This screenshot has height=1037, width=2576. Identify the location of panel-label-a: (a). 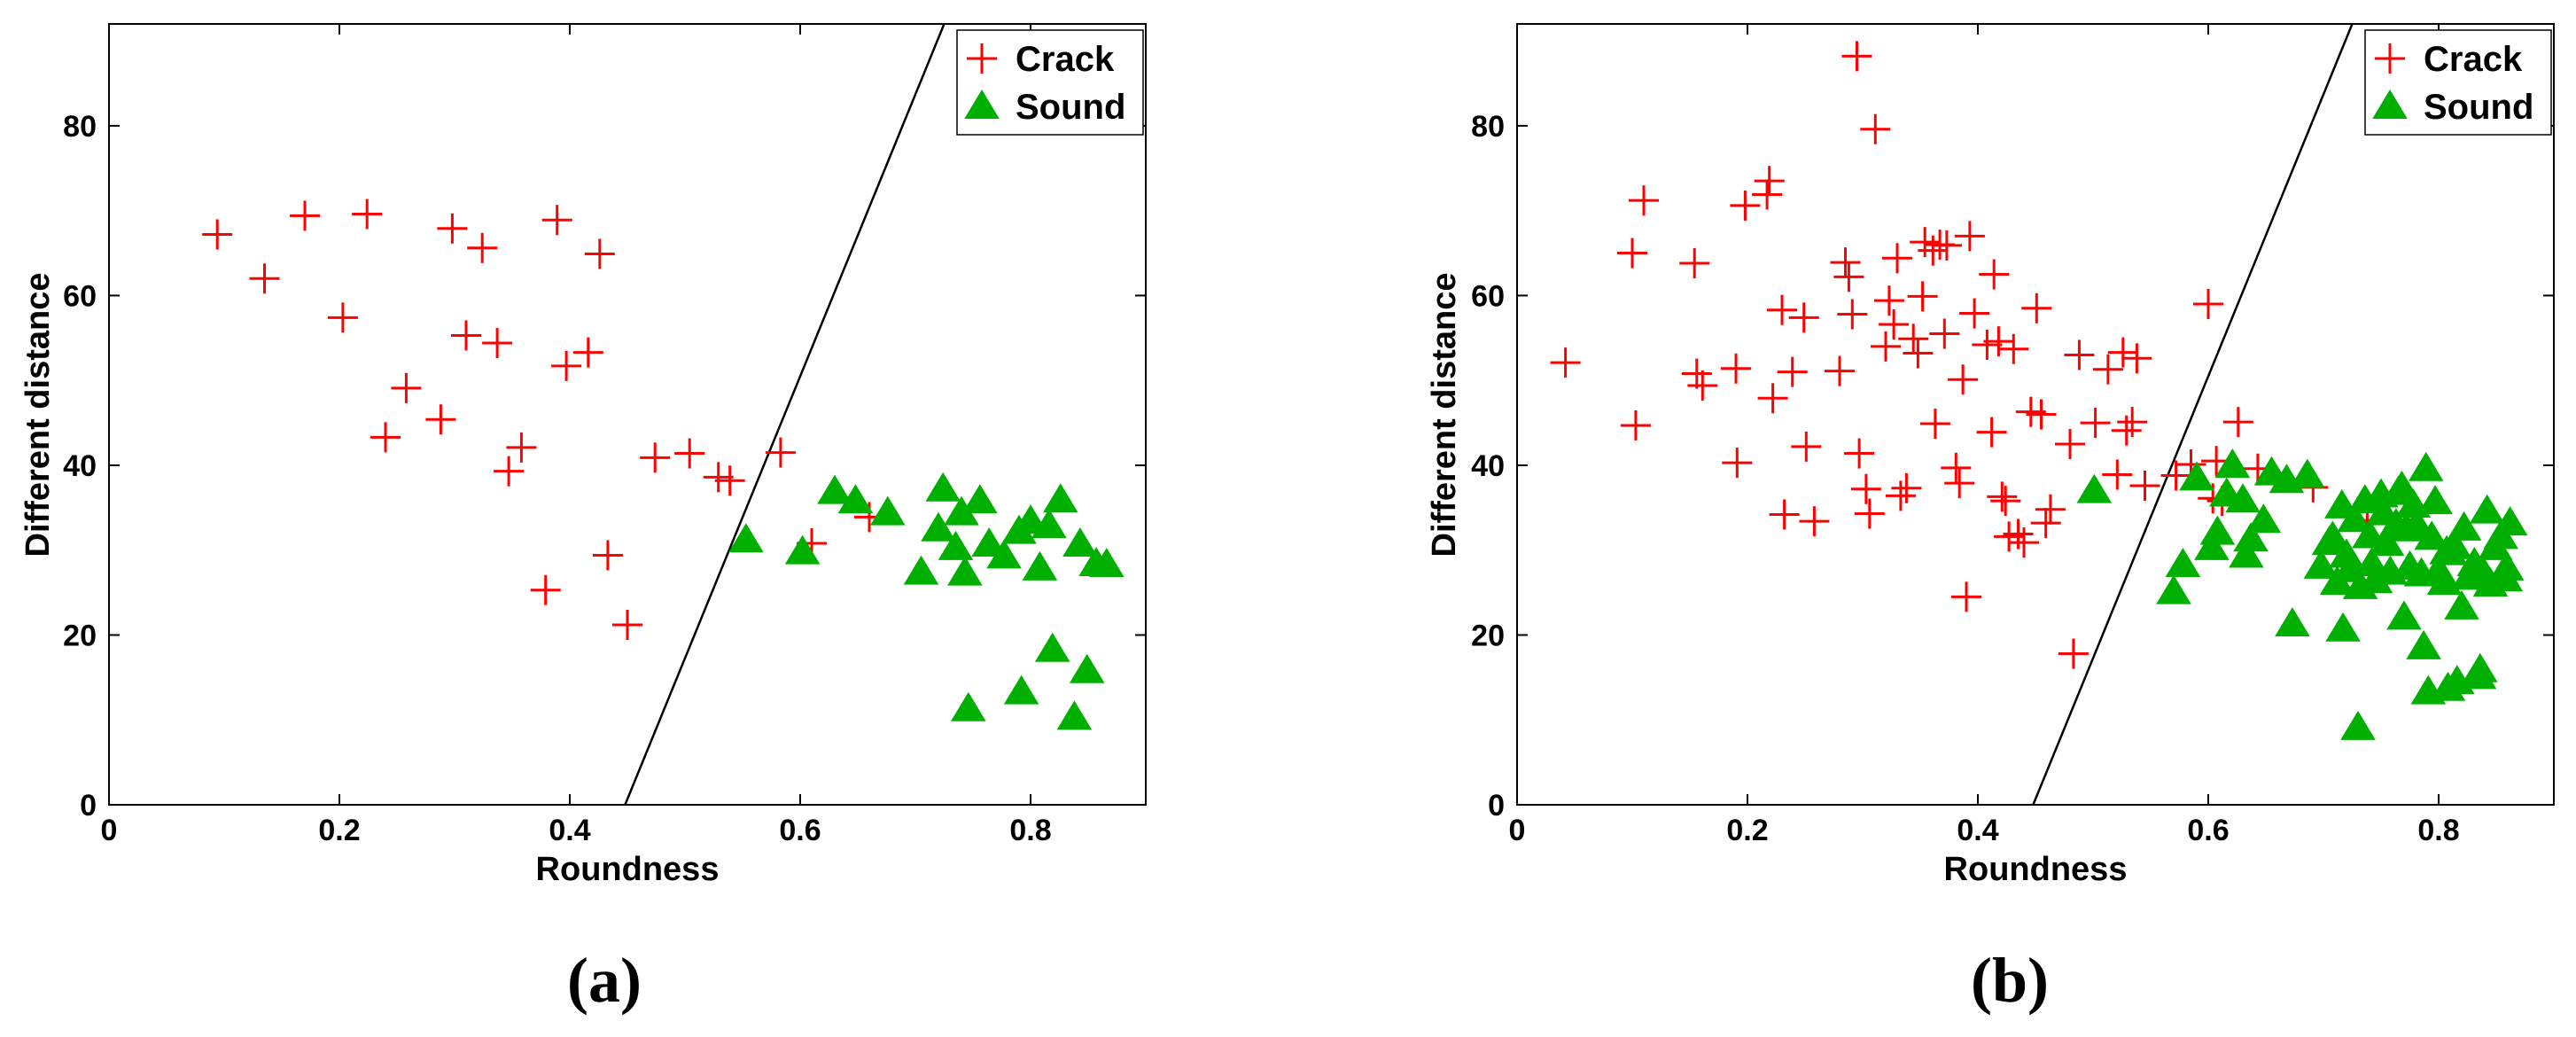
(605, 980).